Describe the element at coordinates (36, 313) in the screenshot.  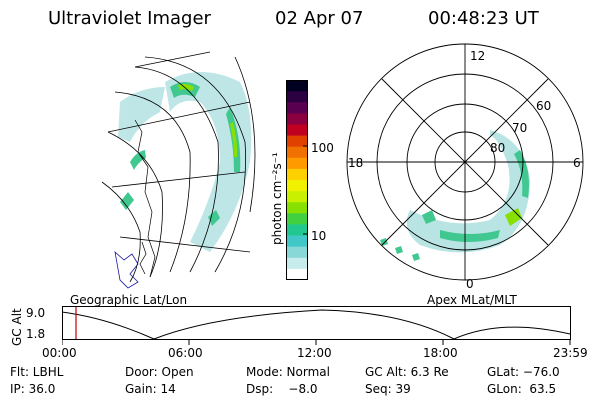
I see `orbit-y-tick-max: 9.0` at that location.